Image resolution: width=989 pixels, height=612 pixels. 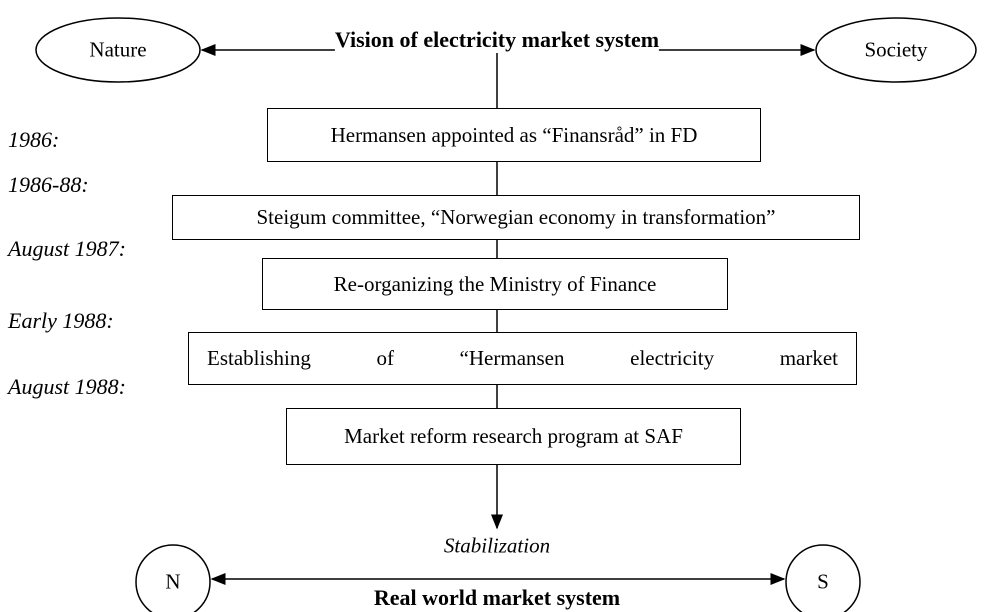 I want to click on node-label: Nature, so click(x=118, y=49).